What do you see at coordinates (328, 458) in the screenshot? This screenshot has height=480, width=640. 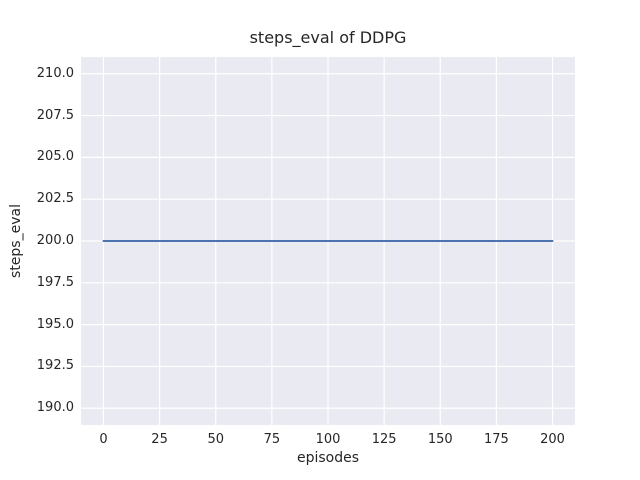 I see `x-axis-label: episodes` at bounding box center [328, 458].